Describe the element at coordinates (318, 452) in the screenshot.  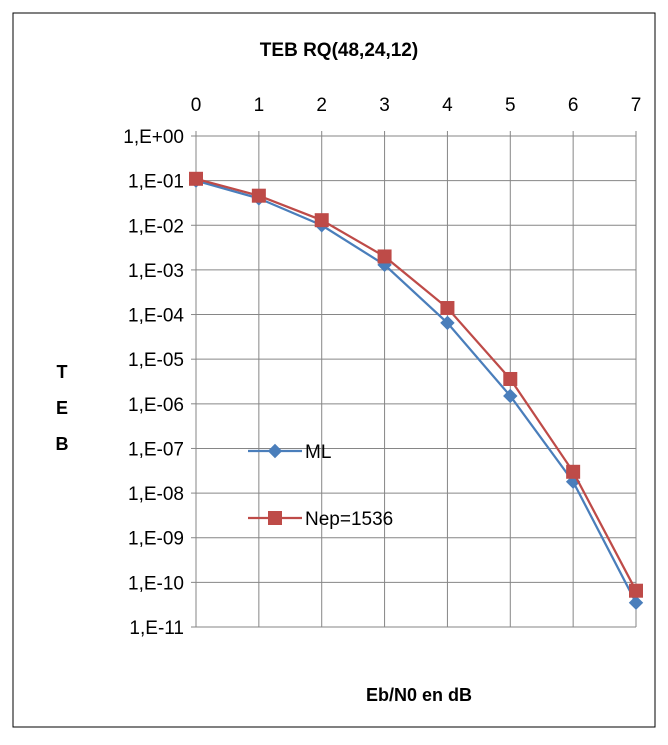
I see `legend-label: ML` at that location.